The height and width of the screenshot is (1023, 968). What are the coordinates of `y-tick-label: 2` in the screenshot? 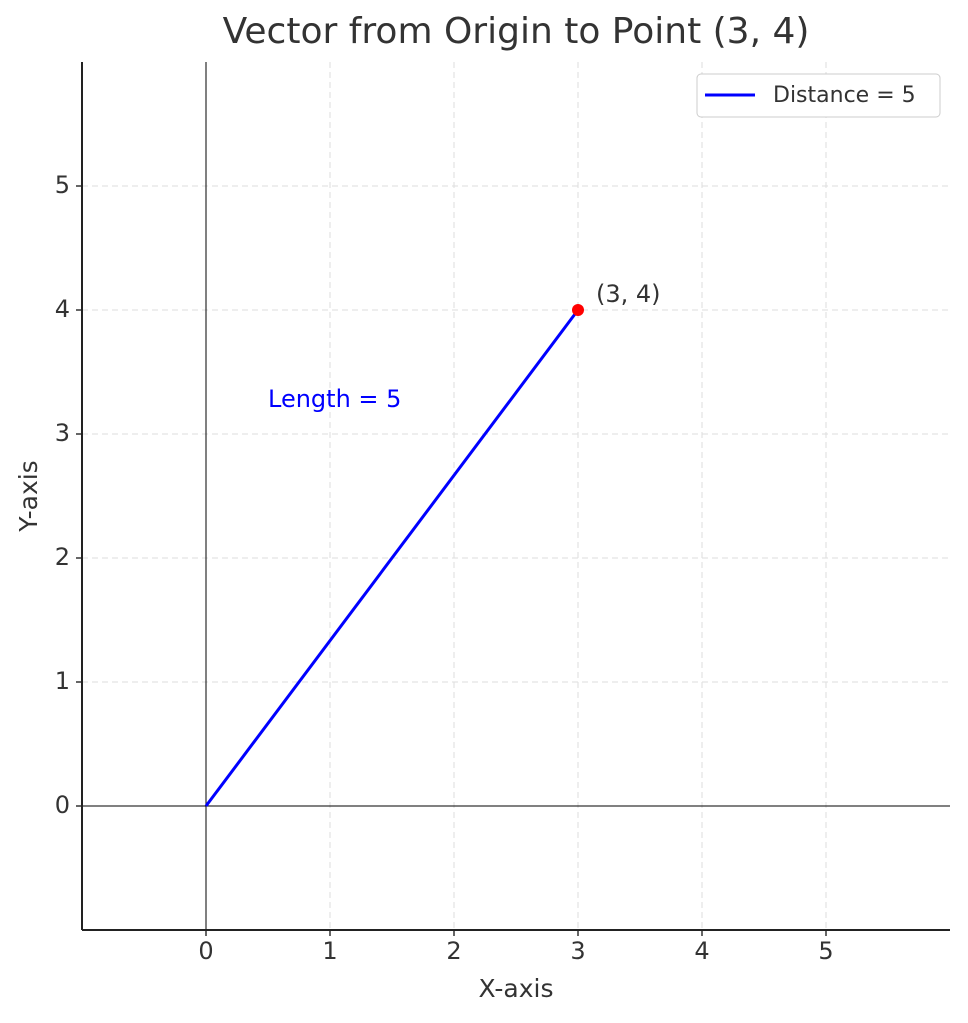 It's located at (62, 557).